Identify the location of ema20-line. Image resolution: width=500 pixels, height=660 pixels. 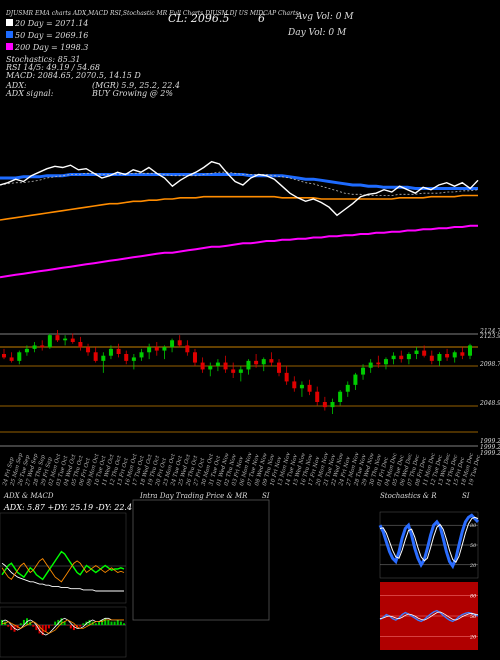
(239, 183).